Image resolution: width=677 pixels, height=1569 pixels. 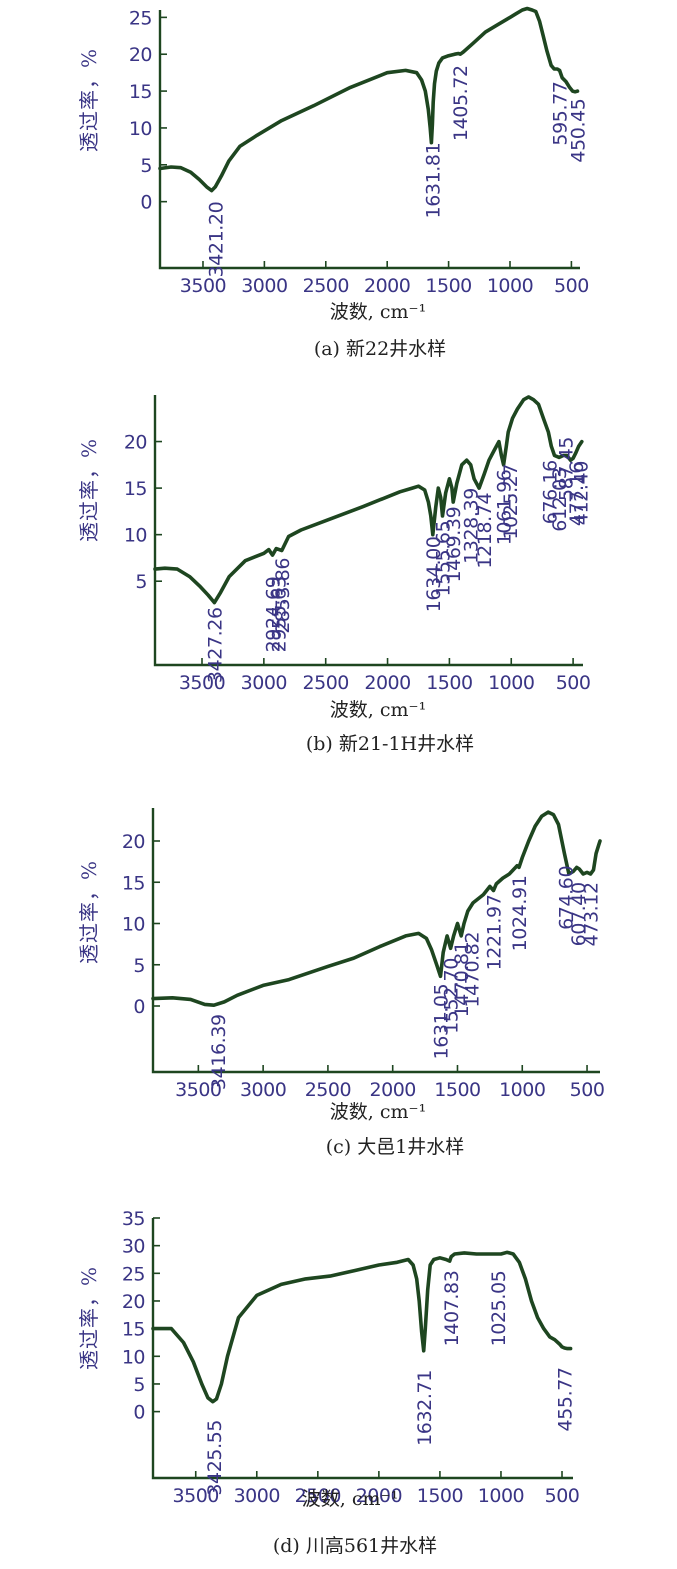 I want to click on peak-label: 607.40, so click(x=579, y=914).